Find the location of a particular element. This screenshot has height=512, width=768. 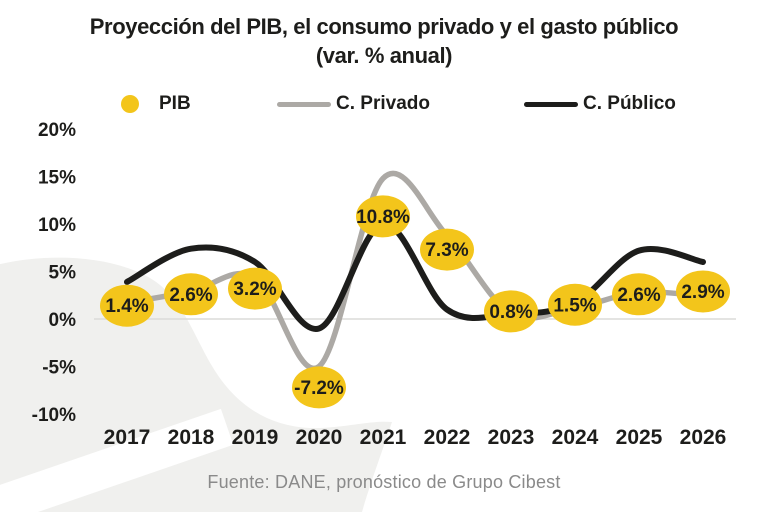

watermark-gap is located at coordinates (117, 460).